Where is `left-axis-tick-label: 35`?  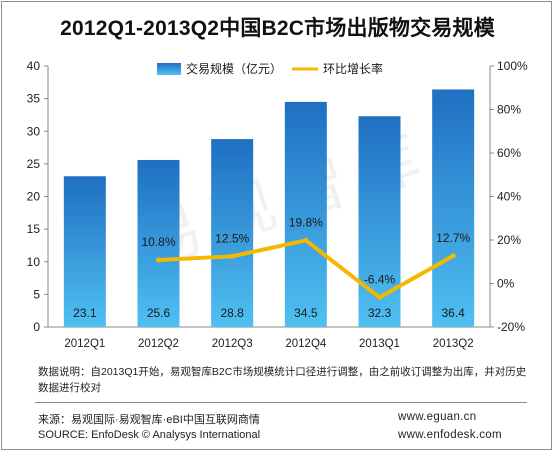 left-axis-tick-label: 35 is located at coordinates (34, 99).